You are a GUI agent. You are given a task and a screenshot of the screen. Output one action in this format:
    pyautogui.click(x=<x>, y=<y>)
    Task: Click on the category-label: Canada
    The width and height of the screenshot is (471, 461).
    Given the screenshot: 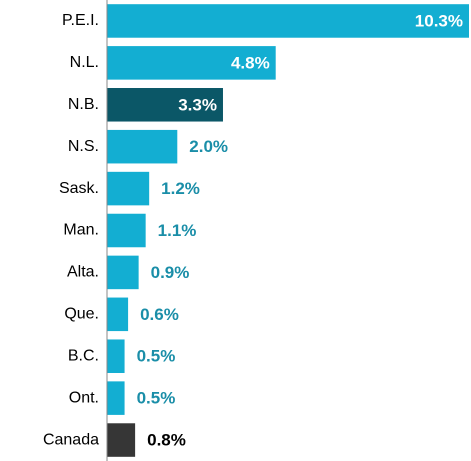 What is the action you would take?
    pyautogui.click(x=71, y=439)
    